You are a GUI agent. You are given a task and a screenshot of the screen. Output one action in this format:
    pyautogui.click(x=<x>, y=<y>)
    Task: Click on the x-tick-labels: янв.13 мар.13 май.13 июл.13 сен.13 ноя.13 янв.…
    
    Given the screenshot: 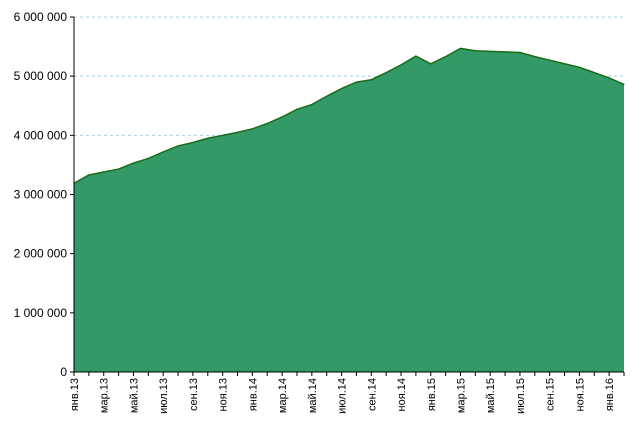 What is the action you would take?
    pyautogui.click(x=342, y=396)
    